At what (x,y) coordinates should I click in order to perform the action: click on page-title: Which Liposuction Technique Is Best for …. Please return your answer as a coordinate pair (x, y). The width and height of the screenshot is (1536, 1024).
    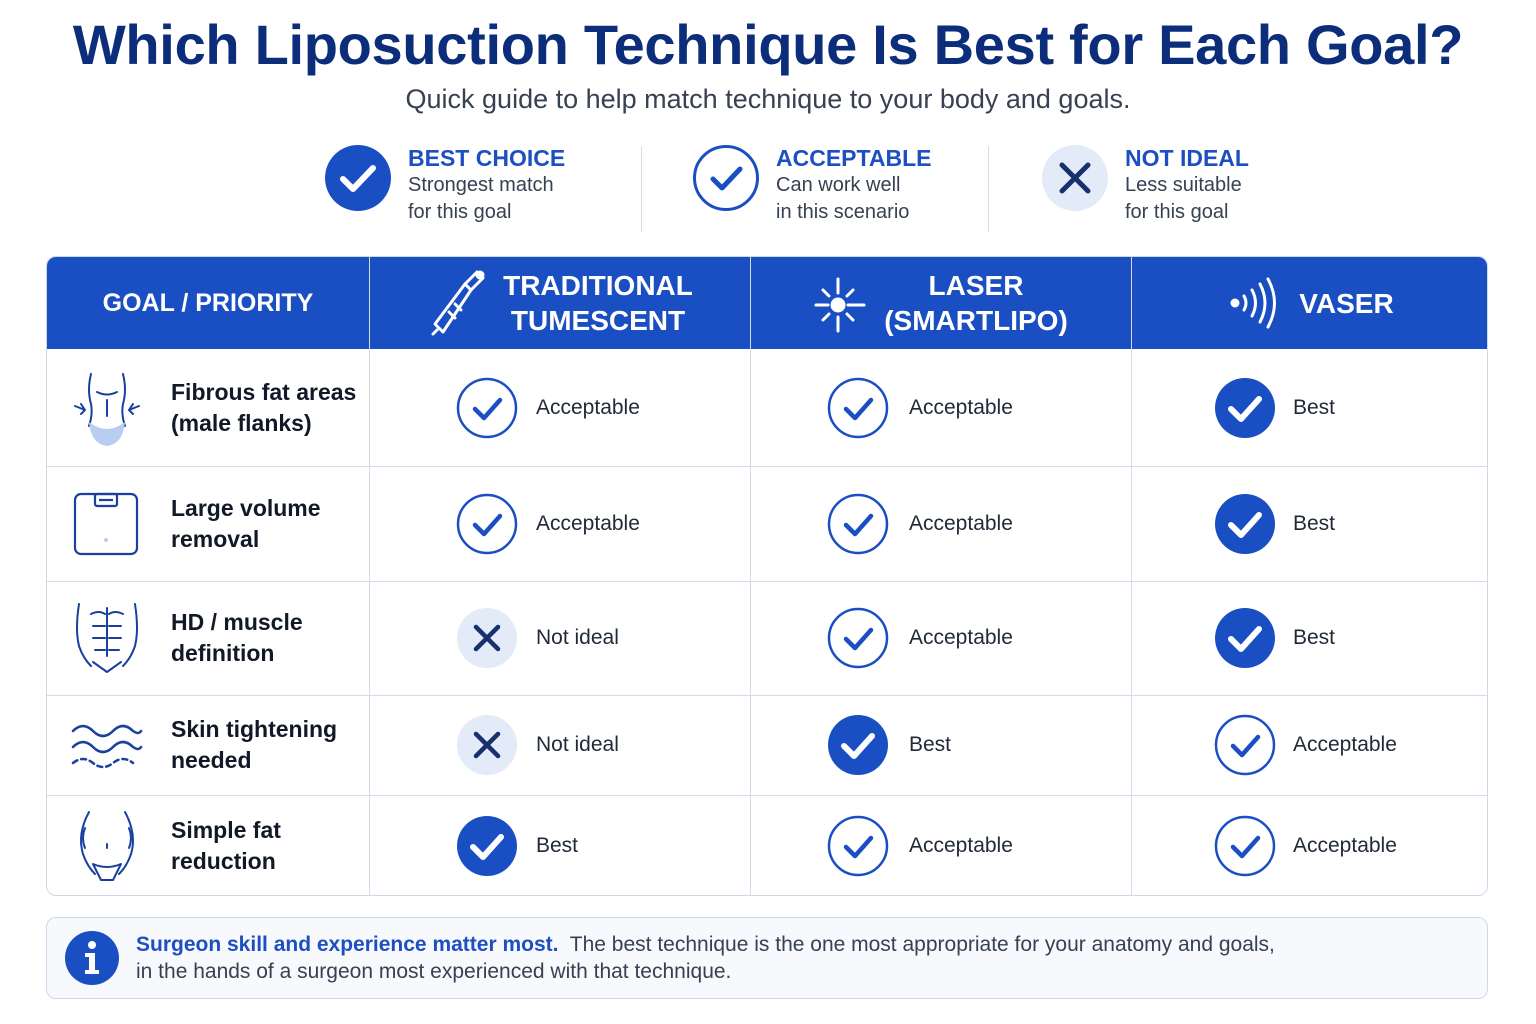
    Looking at the image, I should click on (768, 44).